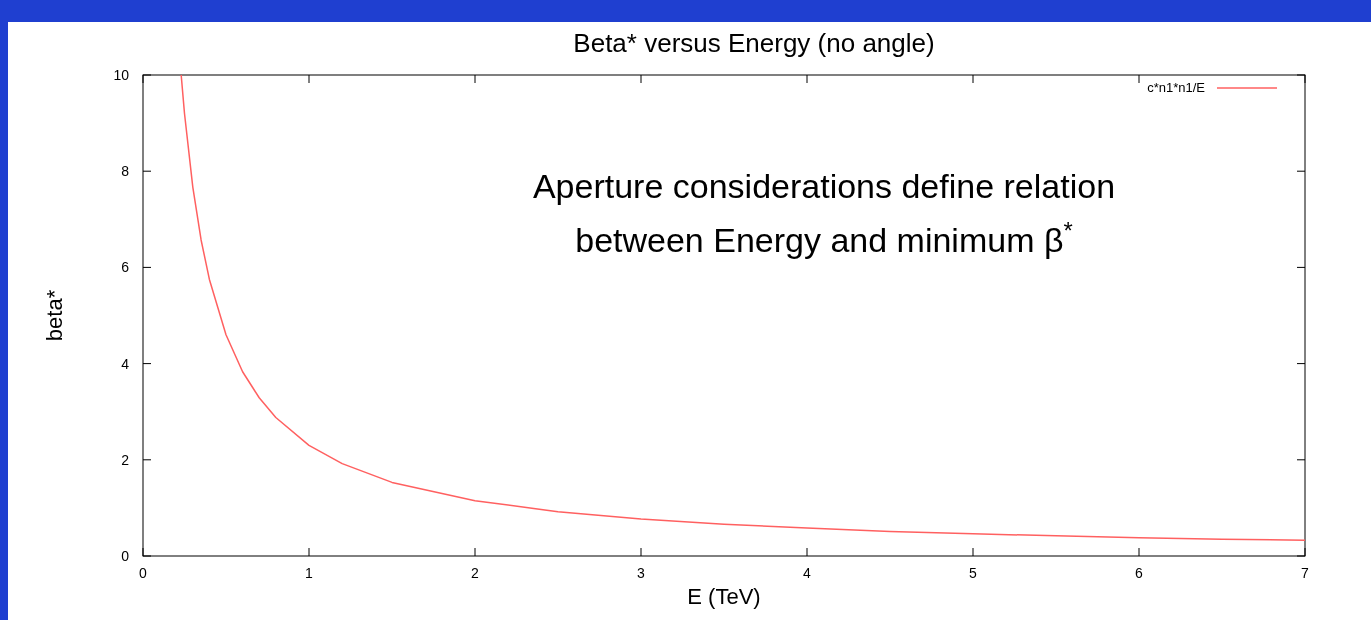  I want to click on x-tick-label: 1, so click(309, 573).